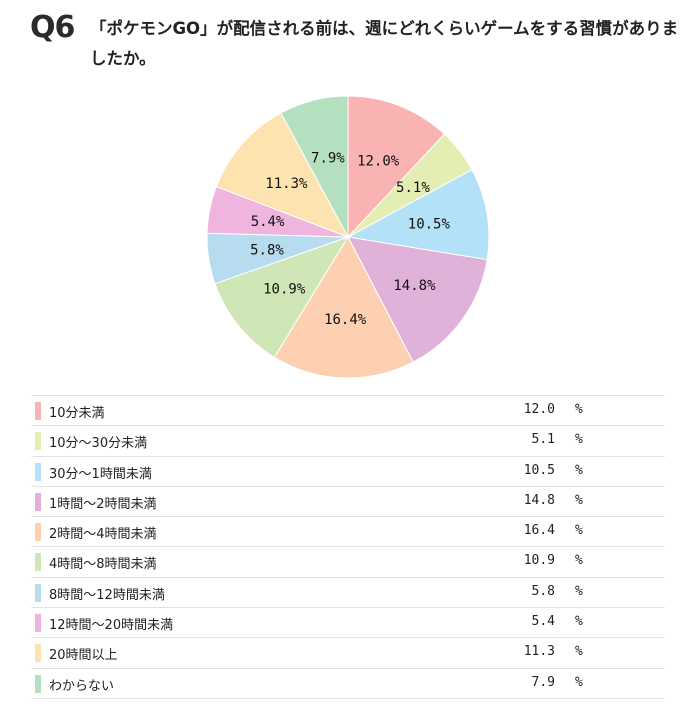 The image size is (700, 728). Describe the element at coordinates (348, 472) in the screenshot. I see `legend-row: 30分〜1時間未満 10.5%` at that location.